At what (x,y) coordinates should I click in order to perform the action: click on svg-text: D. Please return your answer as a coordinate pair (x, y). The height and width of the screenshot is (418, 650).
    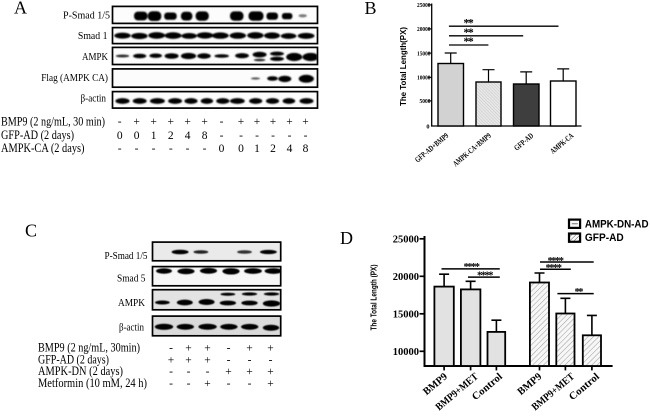
    Looking at the image, I should click on (346, 238).